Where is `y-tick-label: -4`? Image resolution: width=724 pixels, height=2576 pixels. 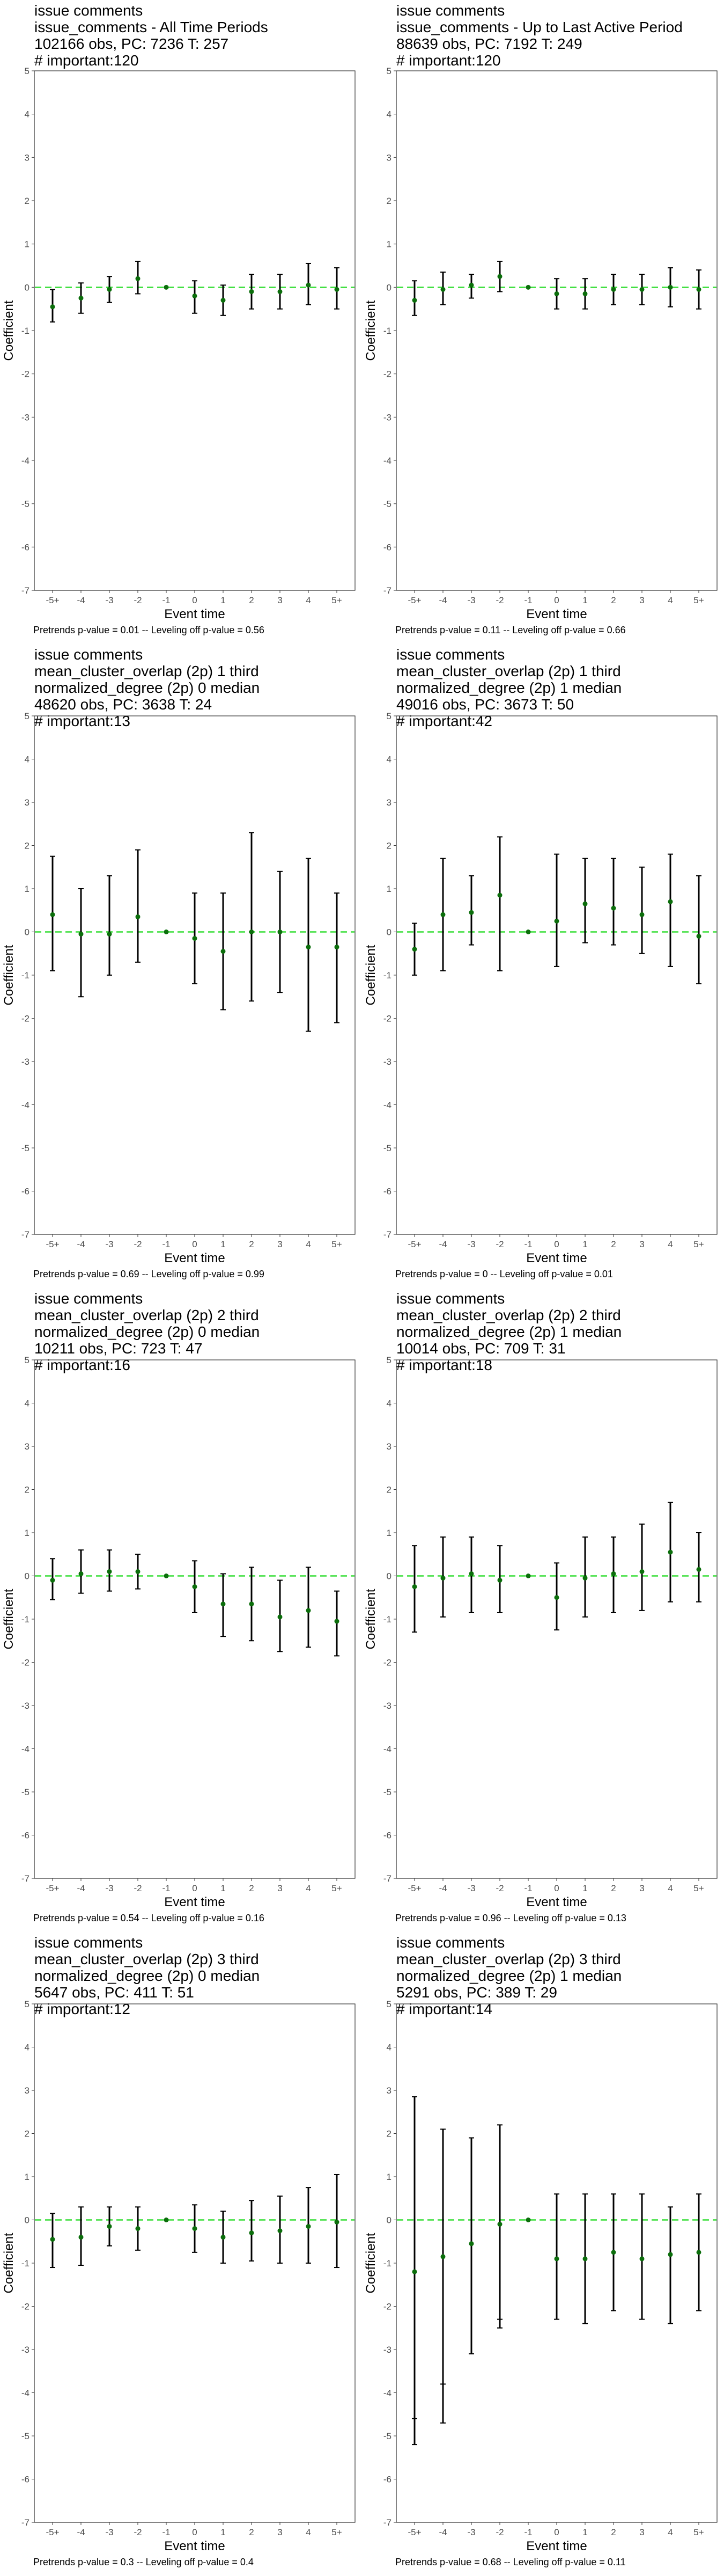
y-tick-label: -4 is located at coordinates (25, 1749).